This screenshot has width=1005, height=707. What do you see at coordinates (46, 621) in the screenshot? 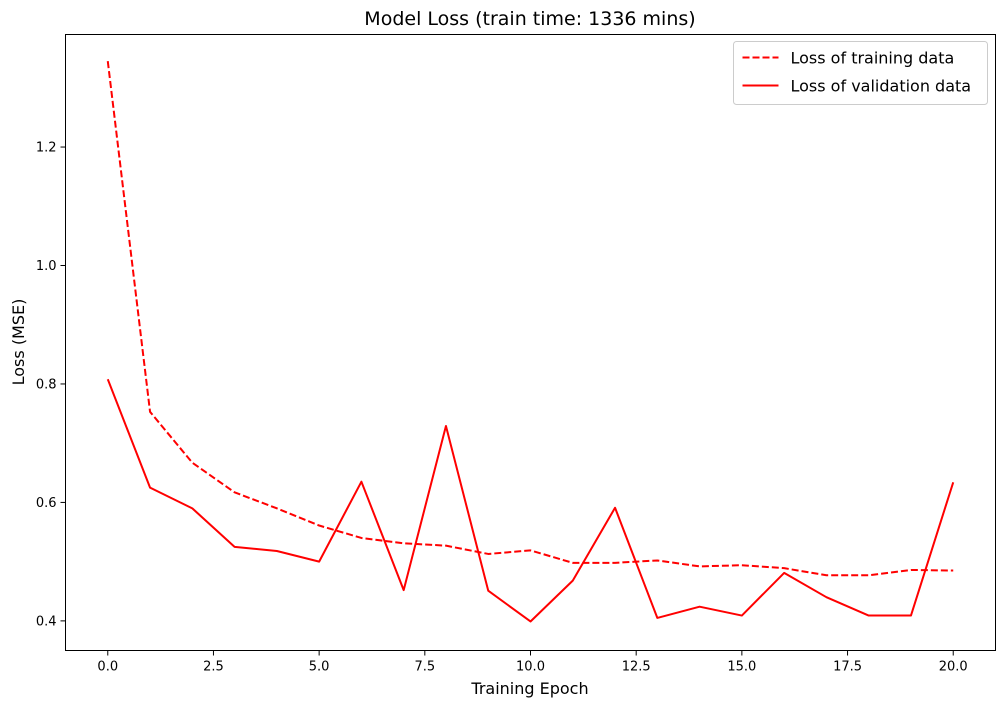
I see `y-tick-label: 0.4` at bounding box center [46, 621].